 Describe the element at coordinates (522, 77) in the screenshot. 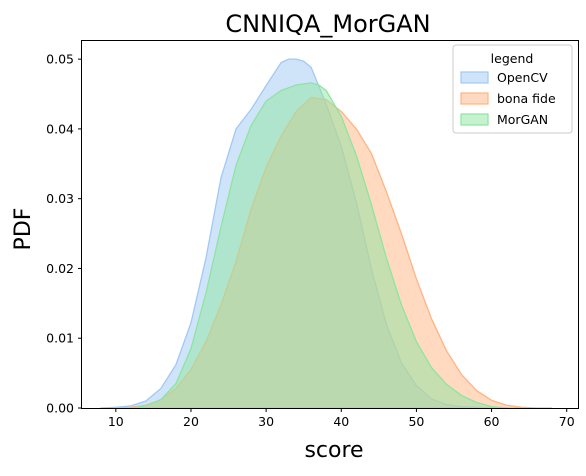

I see `legend-label: OpenCV` at that location.